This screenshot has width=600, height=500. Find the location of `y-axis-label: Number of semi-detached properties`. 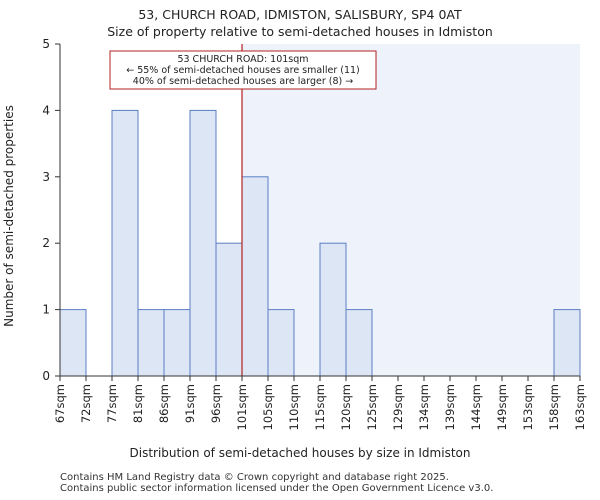

y-axis-label: Number of semi-detached properties is located at coordinates (9, 216).